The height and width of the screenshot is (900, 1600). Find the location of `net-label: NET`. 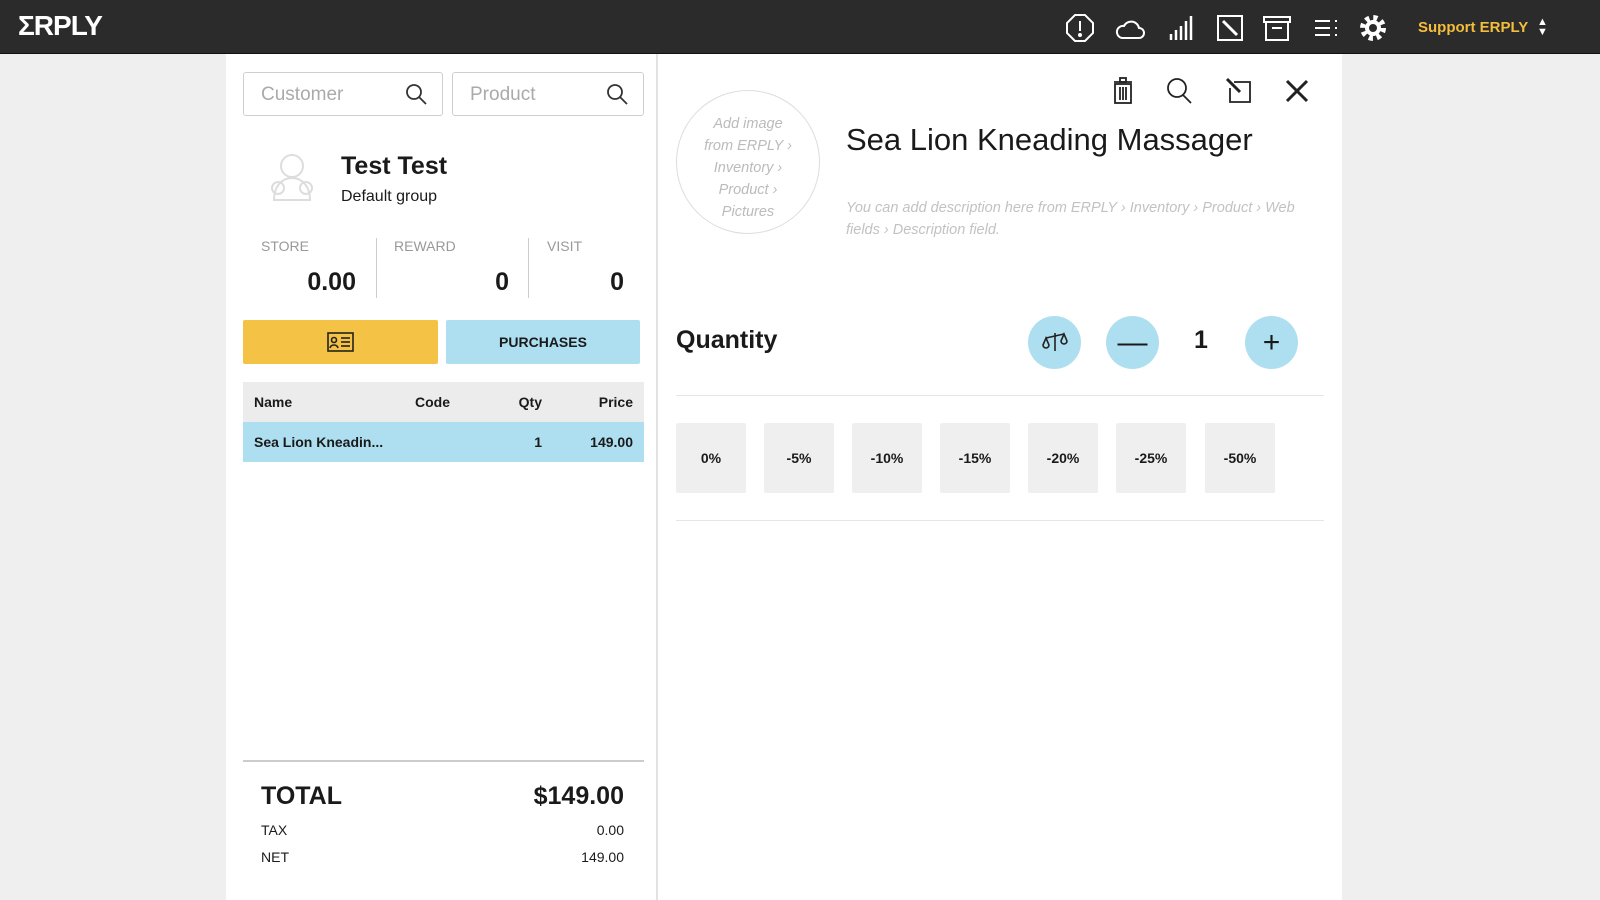

net-label: NET is located at coordinates (275, 857).